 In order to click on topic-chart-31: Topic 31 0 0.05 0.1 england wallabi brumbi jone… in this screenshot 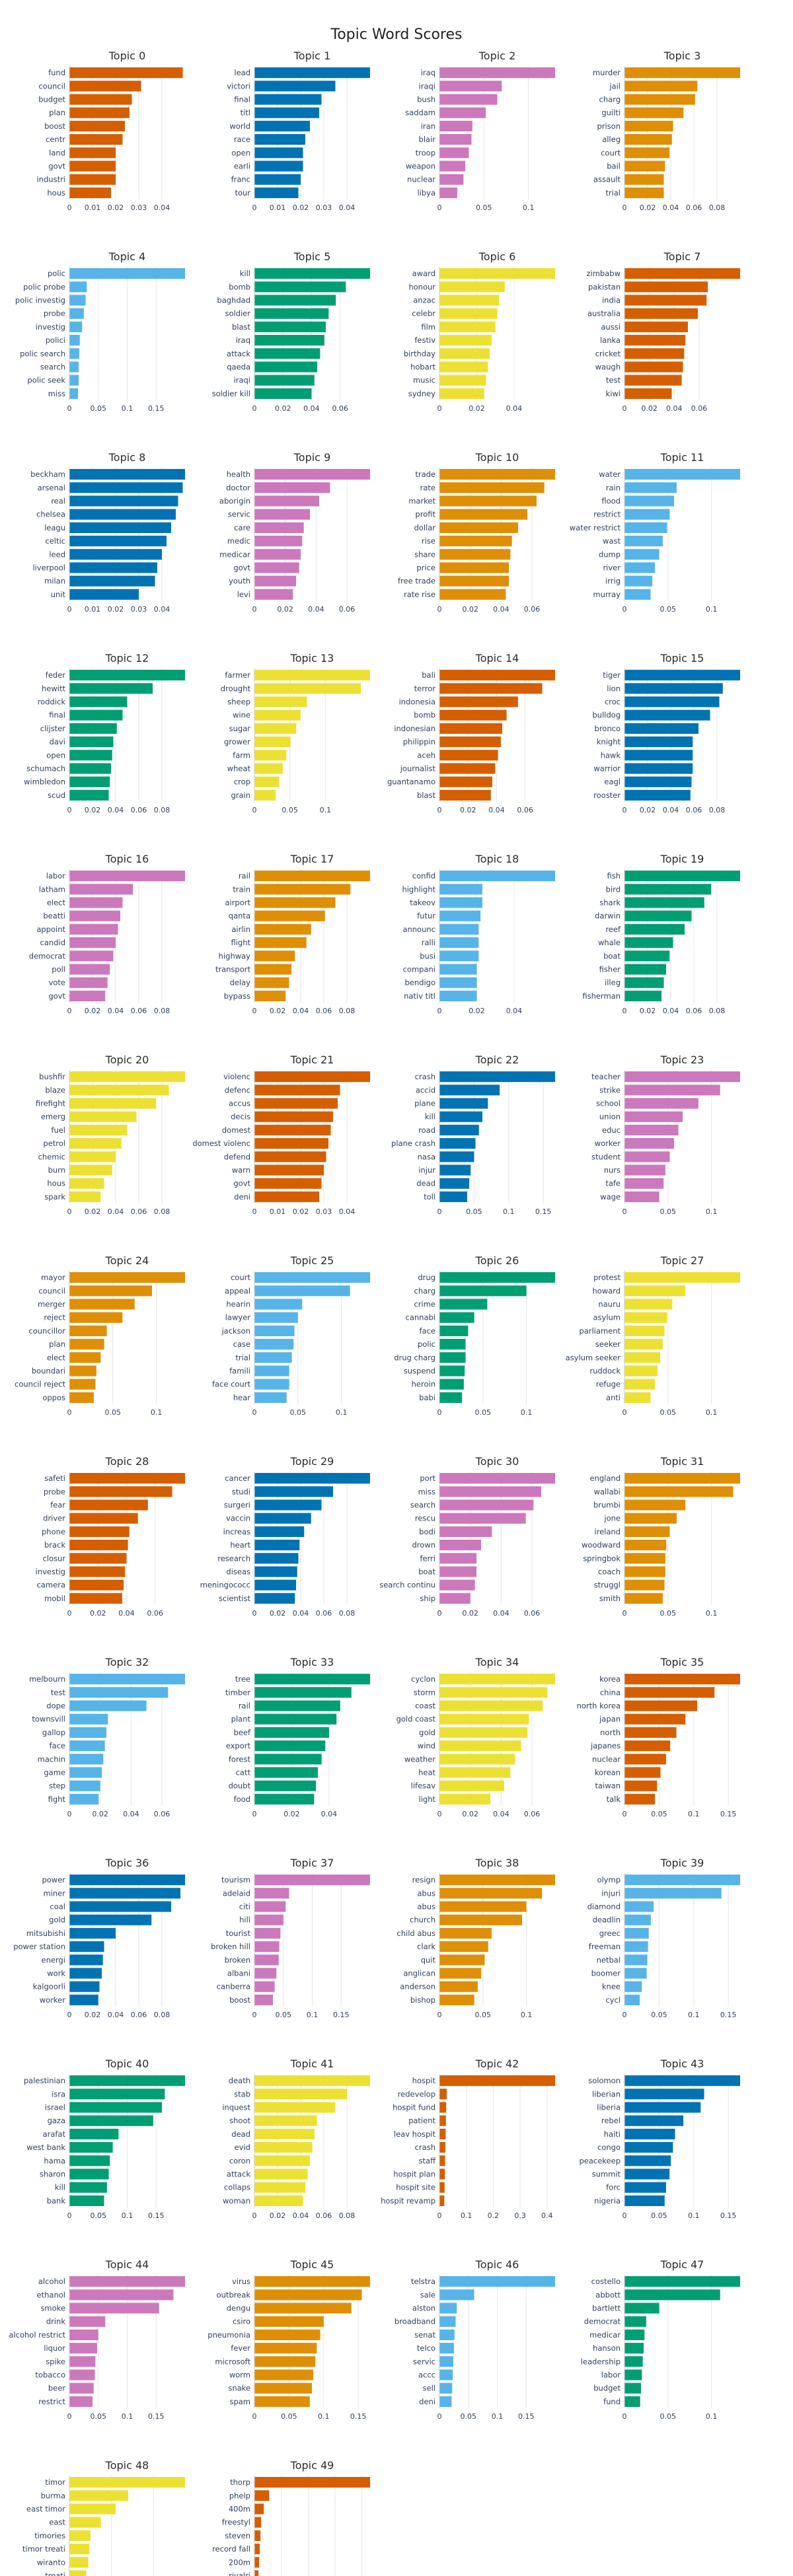, I will do `click(661, 1536)`.